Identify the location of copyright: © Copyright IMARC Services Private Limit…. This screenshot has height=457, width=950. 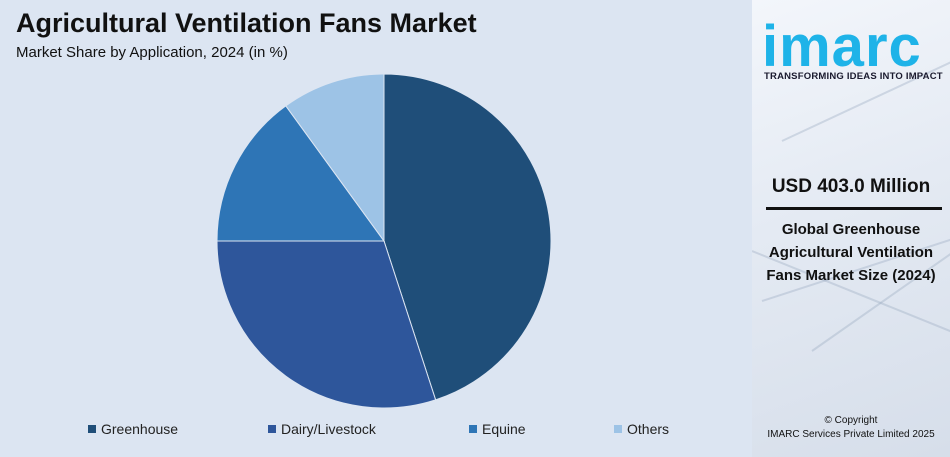
(851, 428).